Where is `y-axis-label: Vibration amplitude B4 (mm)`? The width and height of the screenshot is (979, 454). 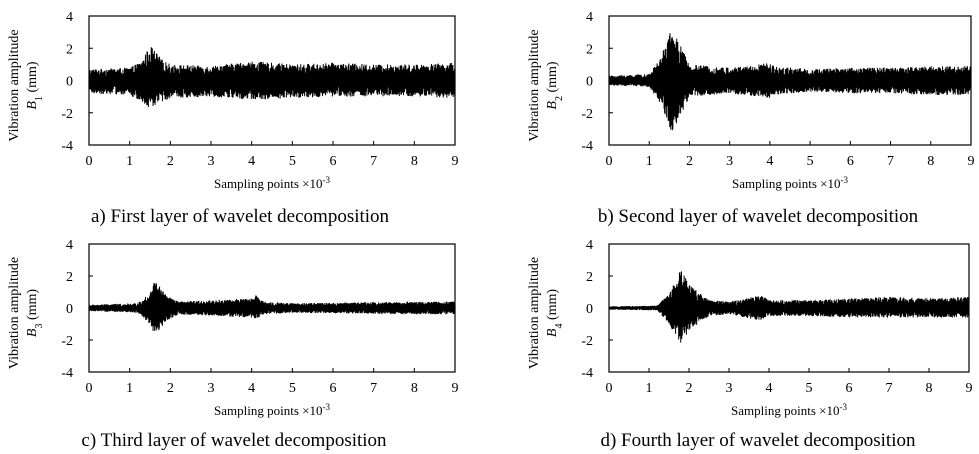 y-axis-label: Vibration amplitude B4 (mm) is located at coordinates (546, 313).